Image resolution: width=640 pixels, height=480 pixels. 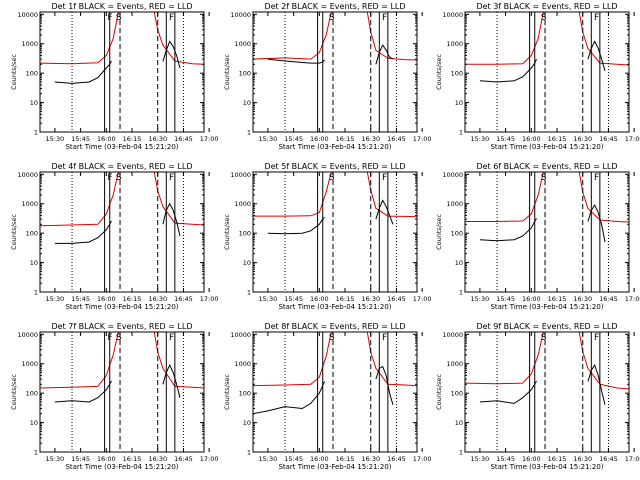 I want to click on panel-title: Det 5f BLACK = Events, RED = LLD, so click(x=334, y=166).